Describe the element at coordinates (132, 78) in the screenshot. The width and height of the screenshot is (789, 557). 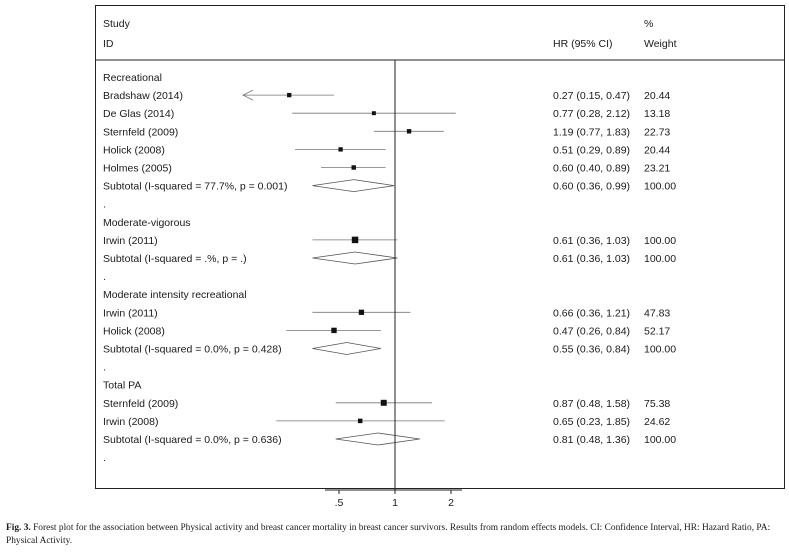
I see `group-label: Recreational` at that location.